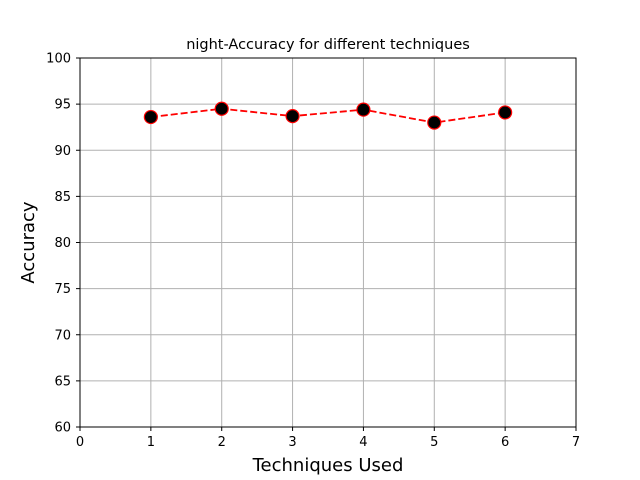  I want to click on y-tick-label: 95, so click(62, 105).